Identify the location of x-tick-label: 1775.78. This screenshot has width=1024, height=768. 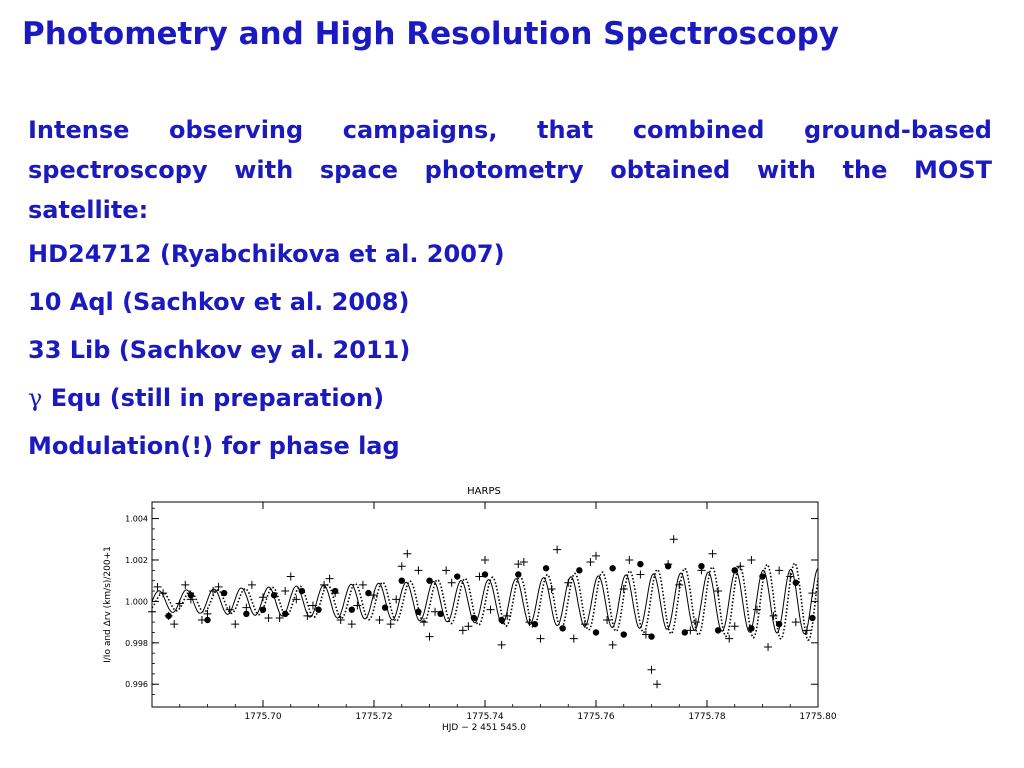
(706, 717).